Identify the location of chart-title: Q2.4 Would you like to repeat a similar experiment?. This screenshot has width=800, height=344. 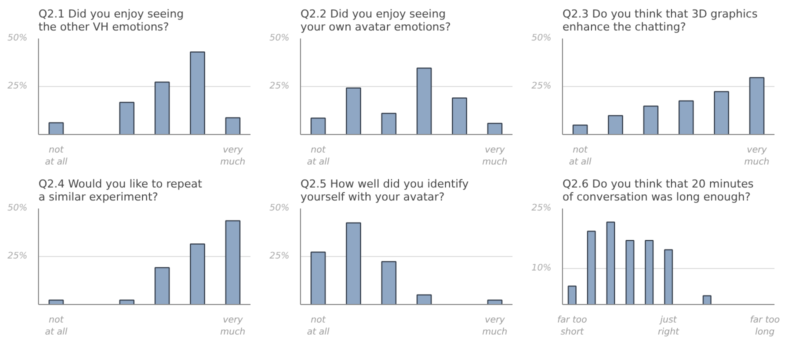
(120, 191).